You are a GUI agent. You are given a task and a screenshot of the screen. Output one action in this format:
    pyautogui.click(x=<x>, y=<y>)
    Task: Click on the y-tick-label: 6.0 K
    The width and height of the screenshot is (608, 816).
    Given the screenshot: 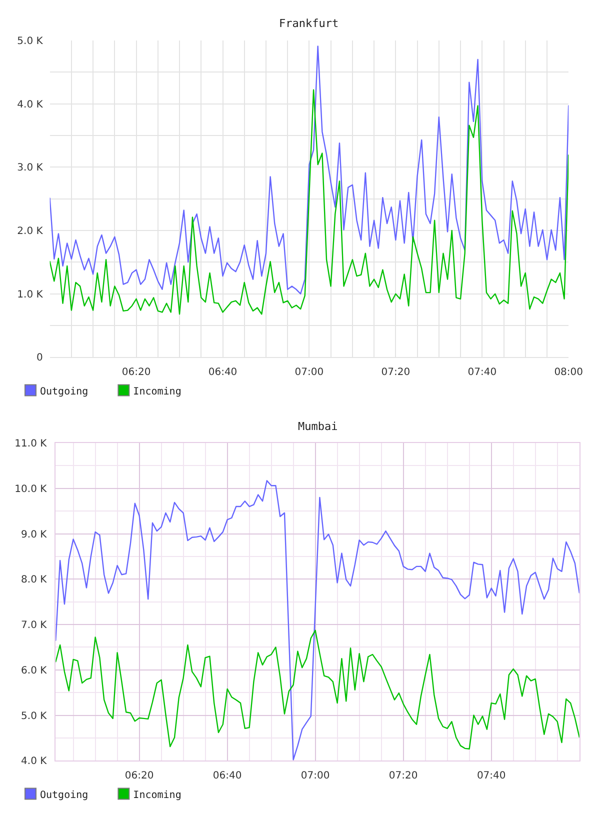 What is the action you would take?
    pyautogui.click(x=34, y=670)
    